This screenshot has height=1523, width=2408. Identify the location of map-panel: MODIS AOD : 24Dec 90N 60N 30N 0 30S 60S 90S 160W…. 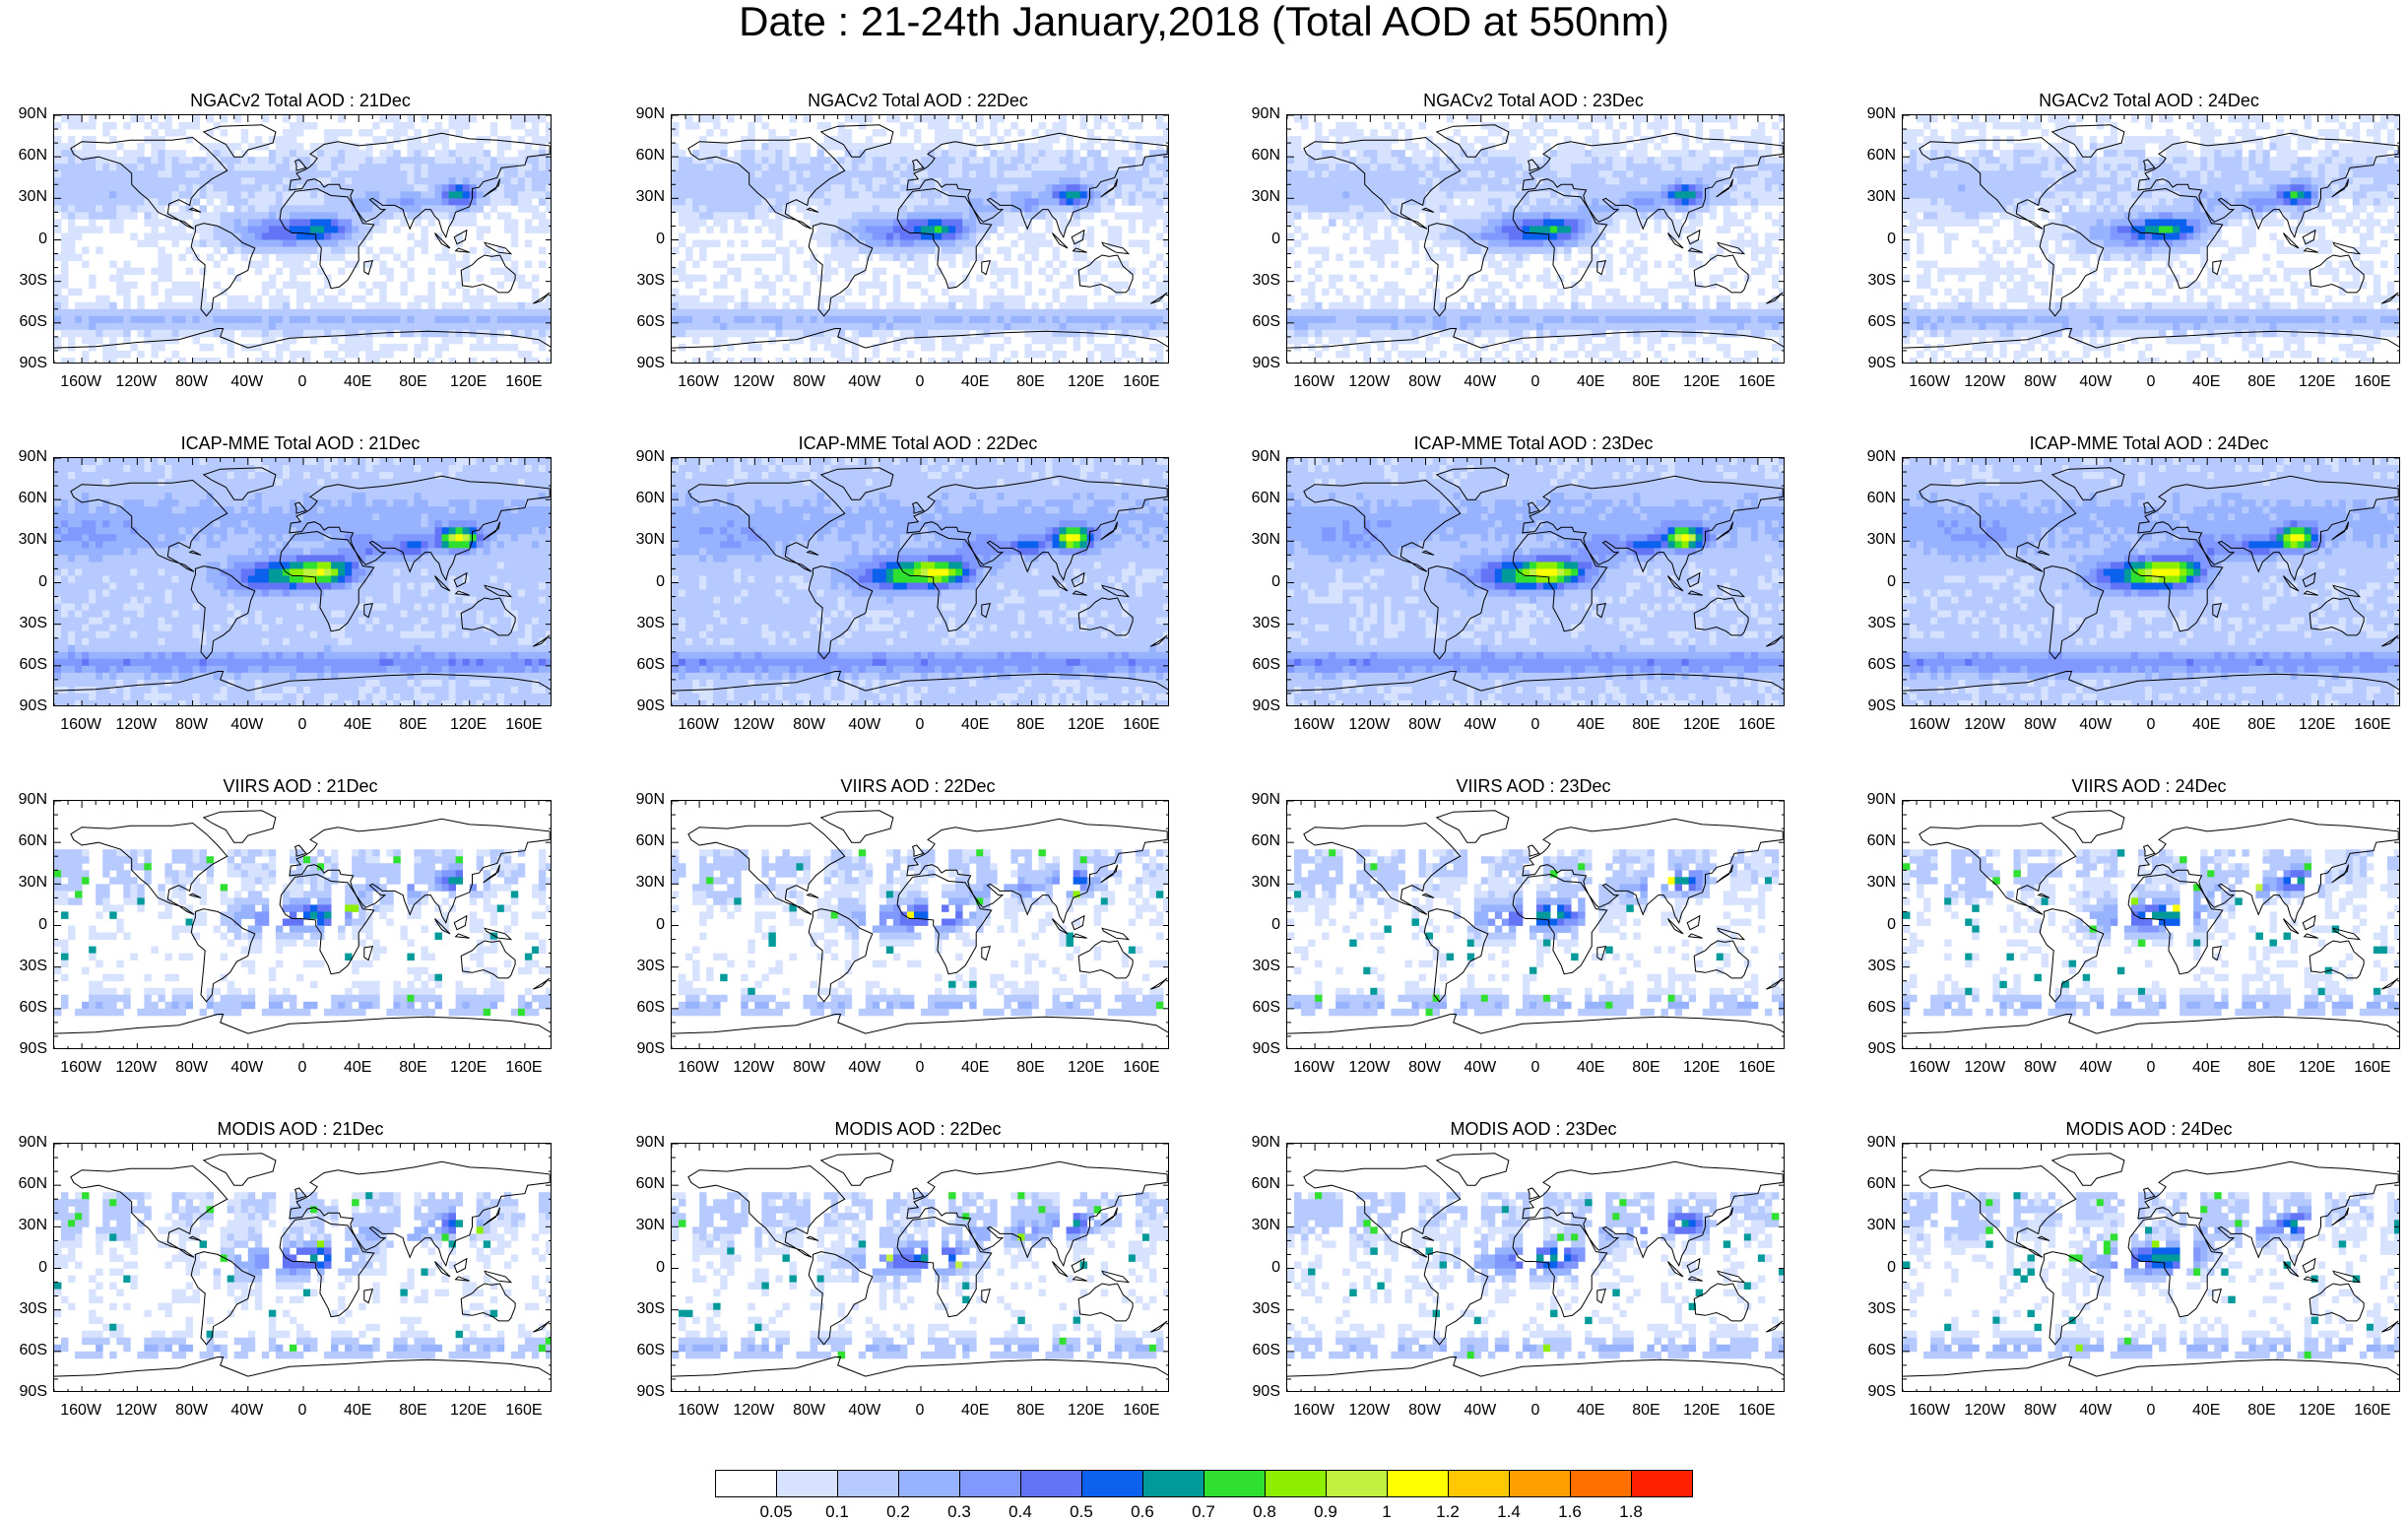
(2124, 1269).